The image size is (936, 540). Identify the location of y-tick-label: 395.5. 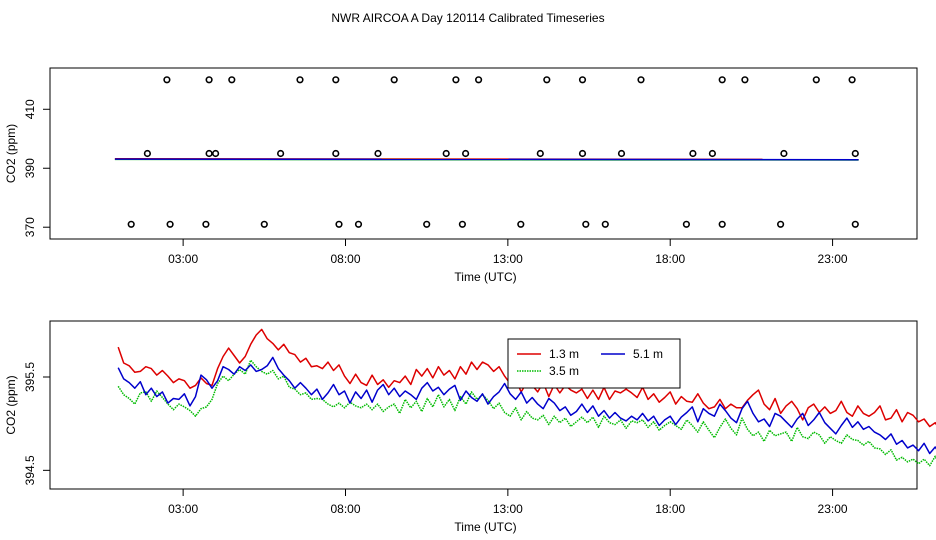
(30, 377).